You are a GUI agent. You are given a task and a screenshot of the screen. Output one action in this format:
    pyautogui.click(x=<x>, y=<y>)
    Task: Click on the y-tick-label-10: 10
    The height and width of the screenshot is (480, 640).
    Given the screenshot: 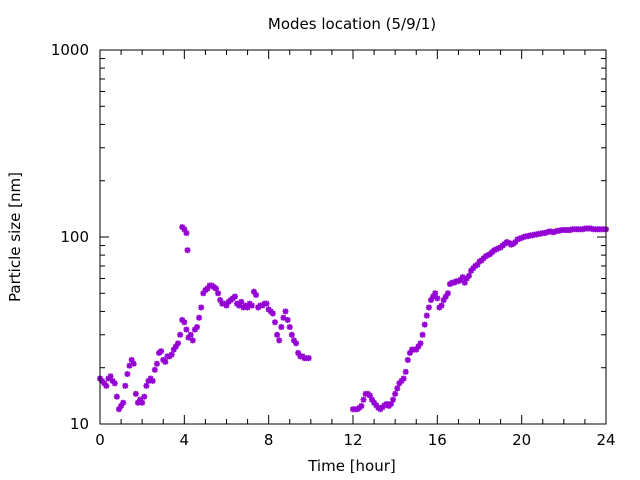 What is the action you would take?
    pyautogui.click(x=79, y=424)
    